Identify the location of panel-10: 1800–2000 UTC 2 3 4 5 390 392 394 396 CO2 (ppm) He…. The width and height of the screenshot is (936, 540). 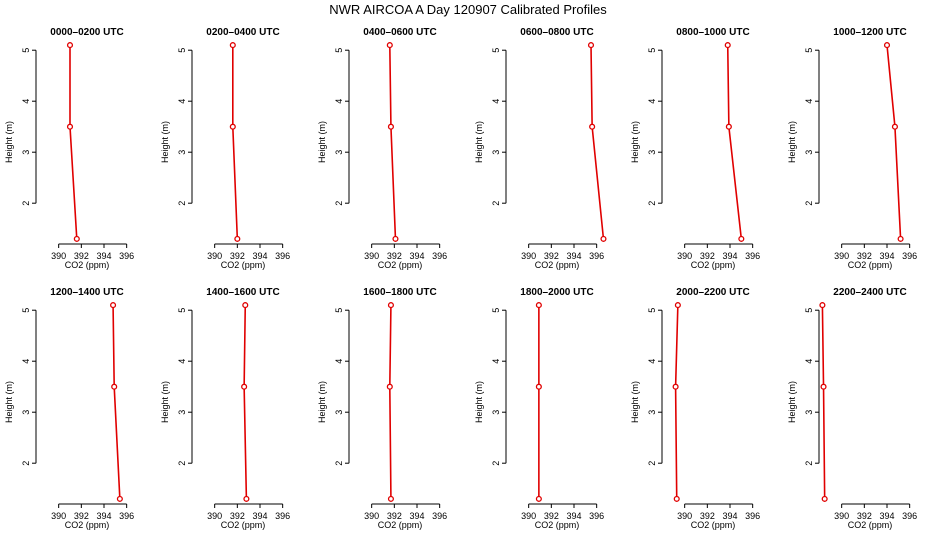
(539, 408).